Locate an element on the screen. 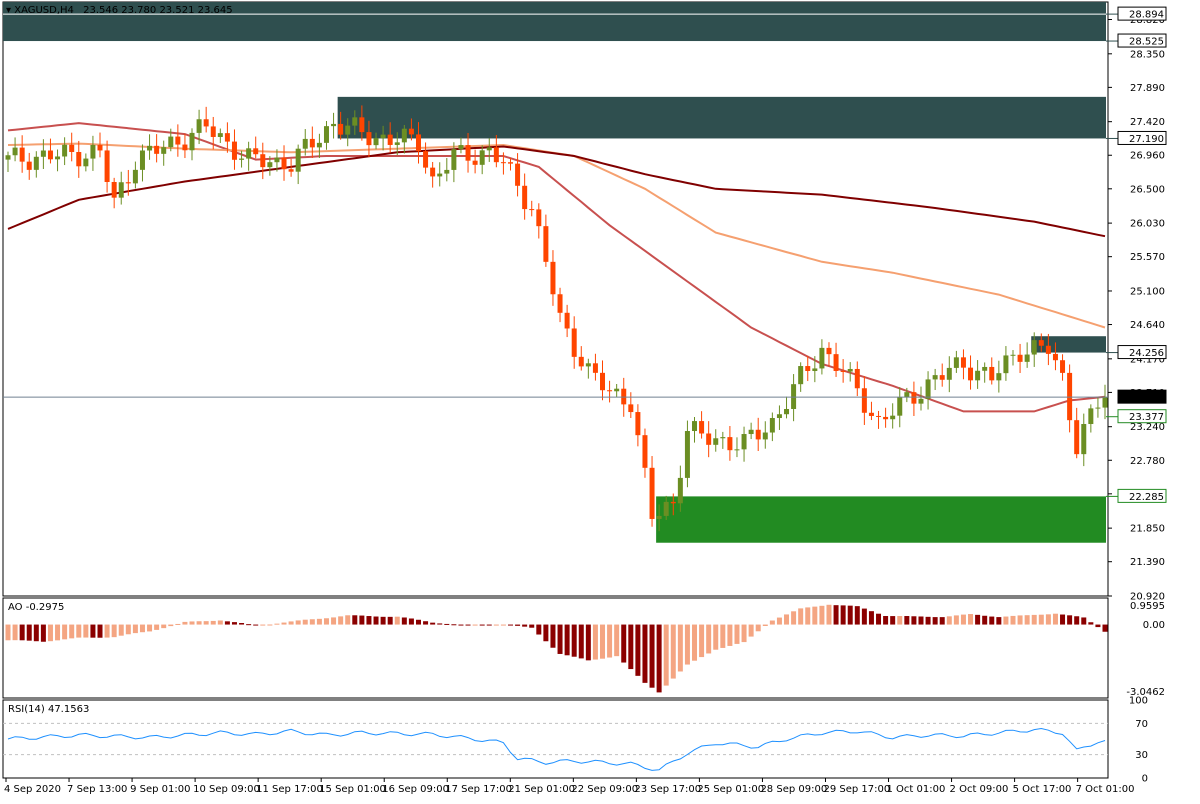 The height and width of the screenshot is (804, 1200). price-y-tick-label: 28.350 is located at coordinates (1147, 54).